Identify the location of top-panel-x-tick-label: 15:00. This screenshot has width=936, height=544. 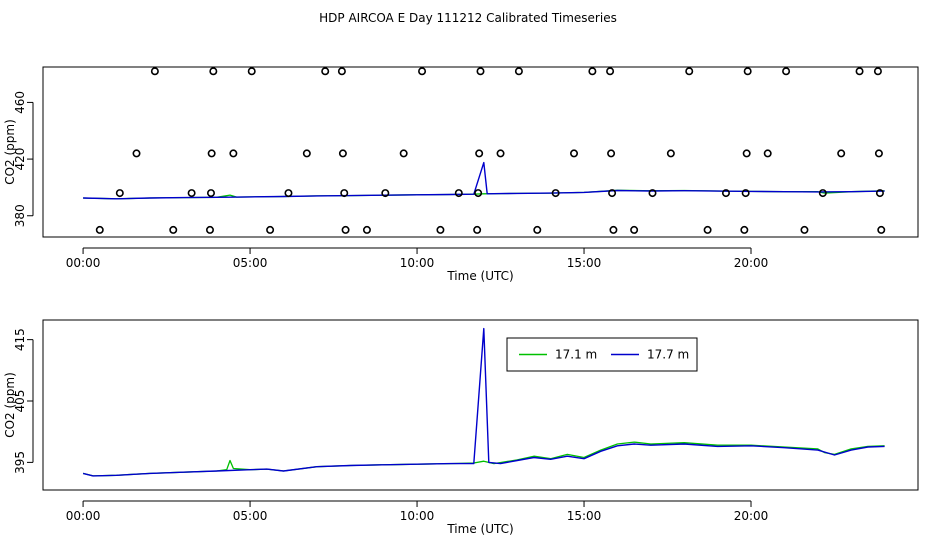
(584, 263).